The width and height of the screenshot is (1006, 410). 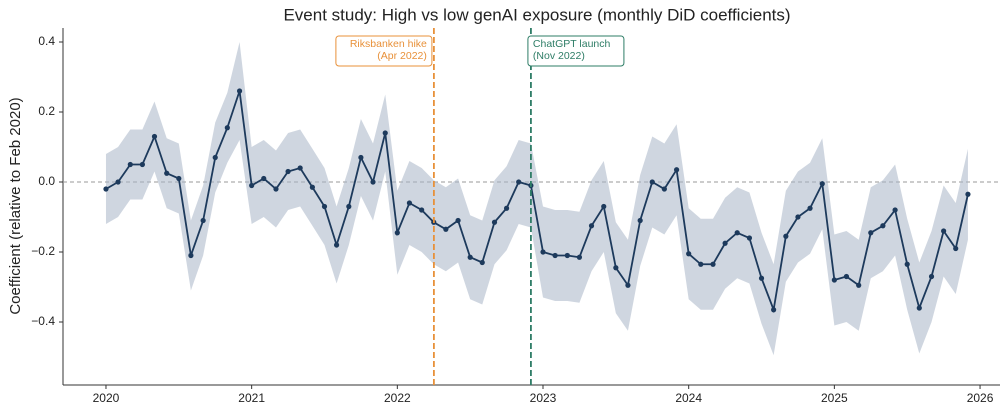 I want to click on x-tick-label: 2023, so click(x=543, y=398).